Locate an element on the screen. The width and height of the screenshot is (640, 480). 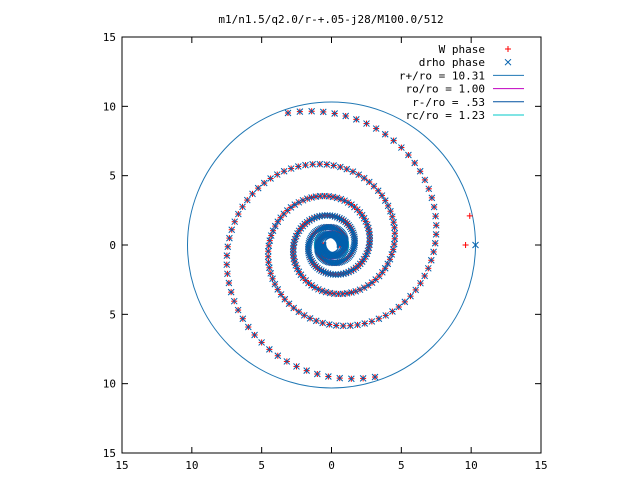
y-tick-label: 15 is located at coordinates (109, 37).